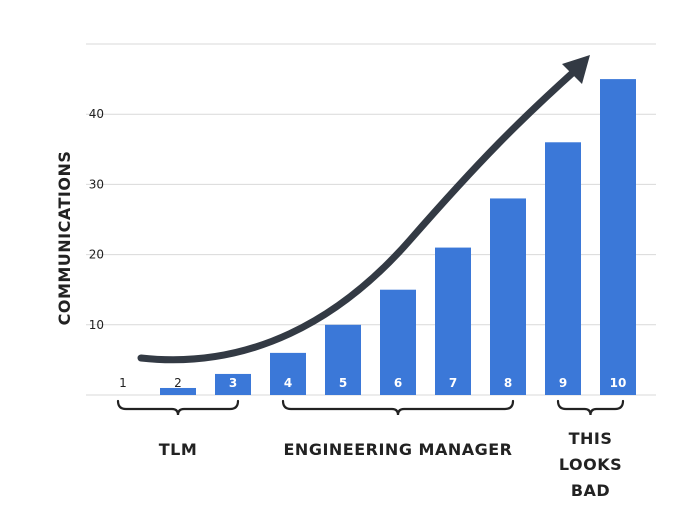 The image size is (700, 509). What do you see at coordinates (372, 383) in the screenshot?
I see `bar-labels: 1 2 3 4 5 6 7 8 9 10` at bounding box center [372, 383].